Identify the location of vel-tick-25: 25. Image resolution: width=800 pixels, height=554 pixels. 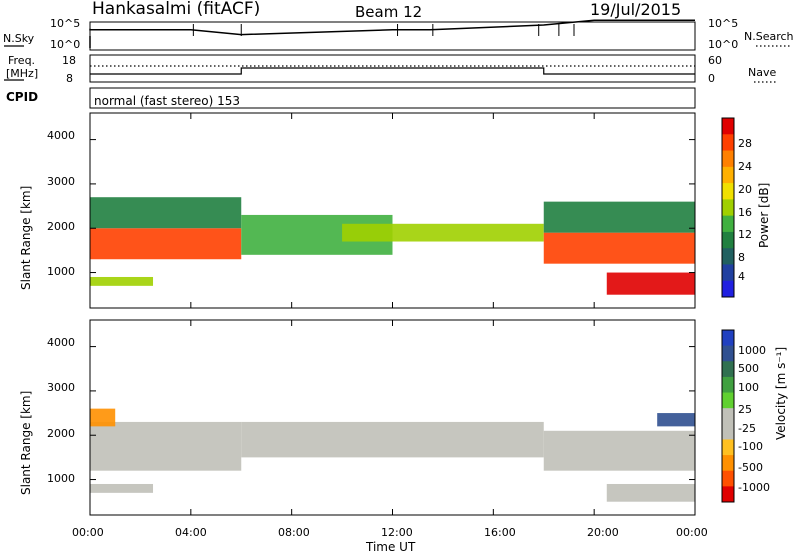
(745, 409).